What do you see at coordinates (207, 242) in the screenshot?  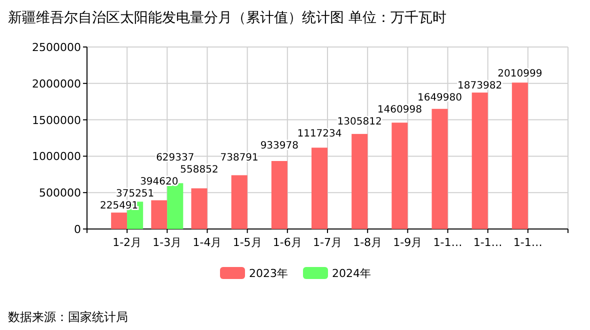 I see `x-tick-label: 1-4月` at bounding box center [207, 242].